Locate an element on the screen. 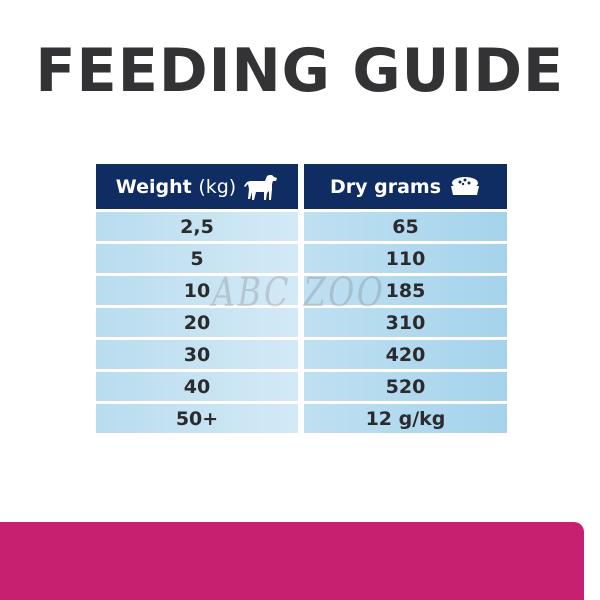 Image resolution: width=600 pixels, height=600 pixels. weight-header: Weight (kg) is located at coordinates (197, 186).